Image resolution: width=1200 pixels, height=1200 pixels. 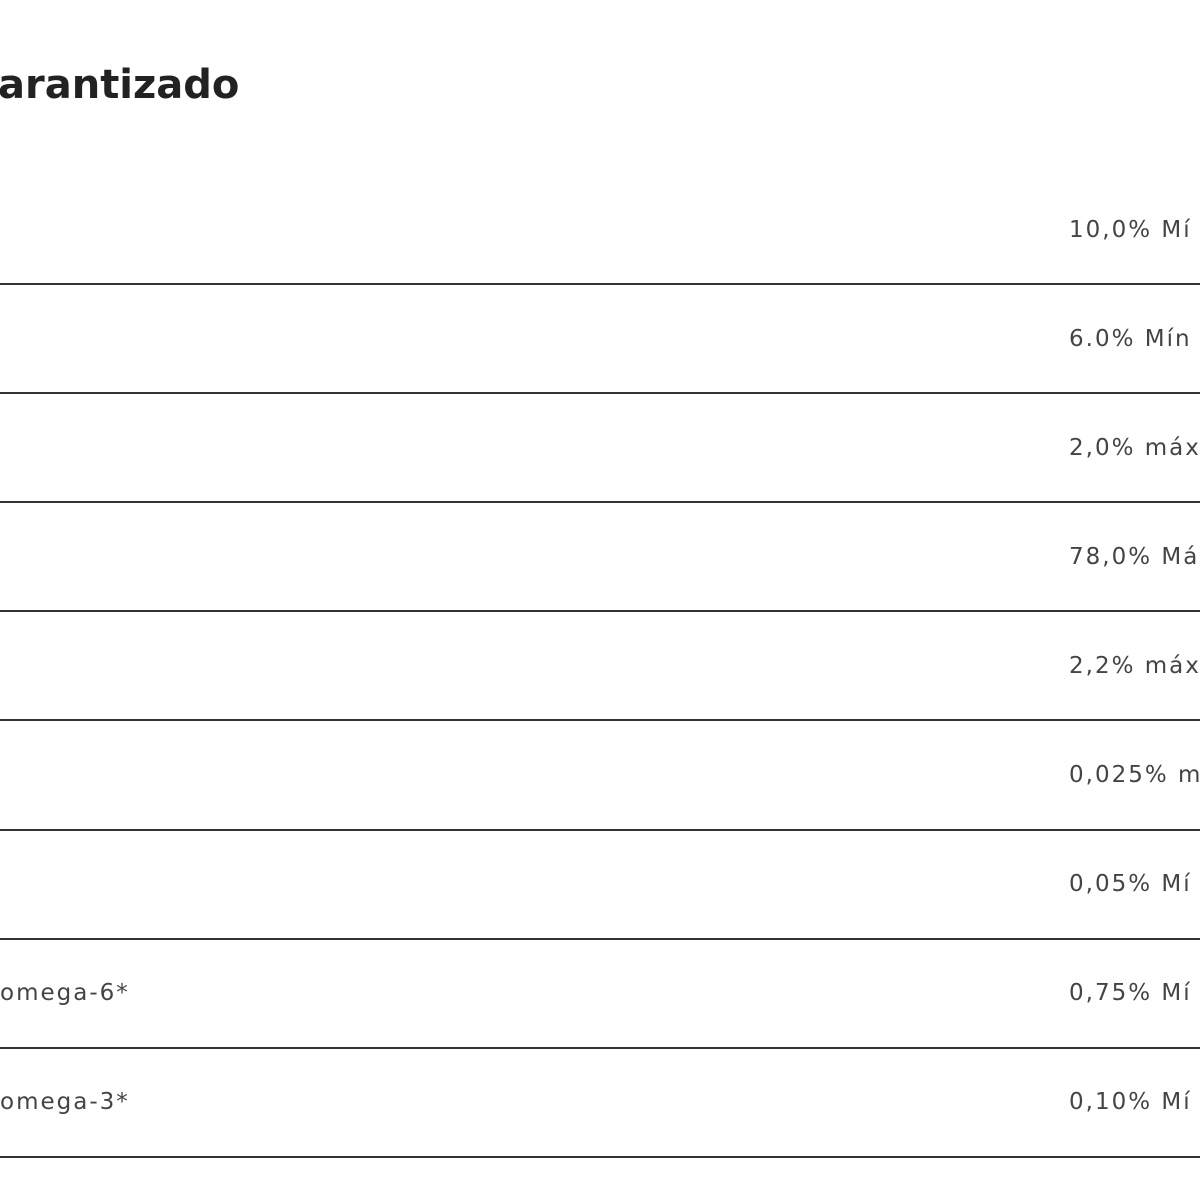 What do you see at coordinates (600, 885) in the screenshot?
I see `table-row: 0,05% Mí` at bounding box center [600, 885].